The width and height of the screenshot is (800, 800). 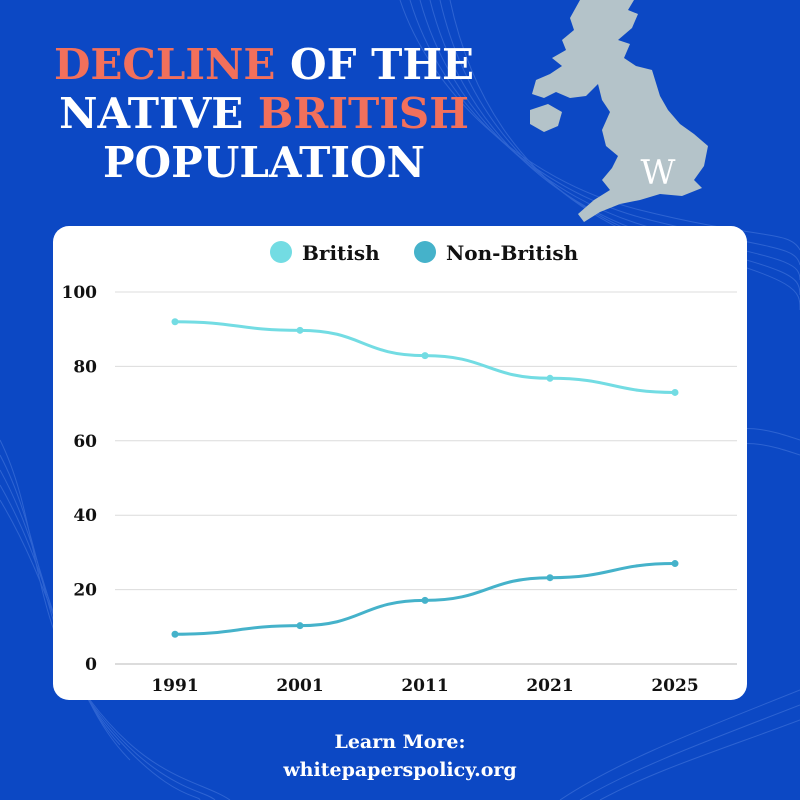 I want to click on legend-label-british: British, so click(x=341, y=253).